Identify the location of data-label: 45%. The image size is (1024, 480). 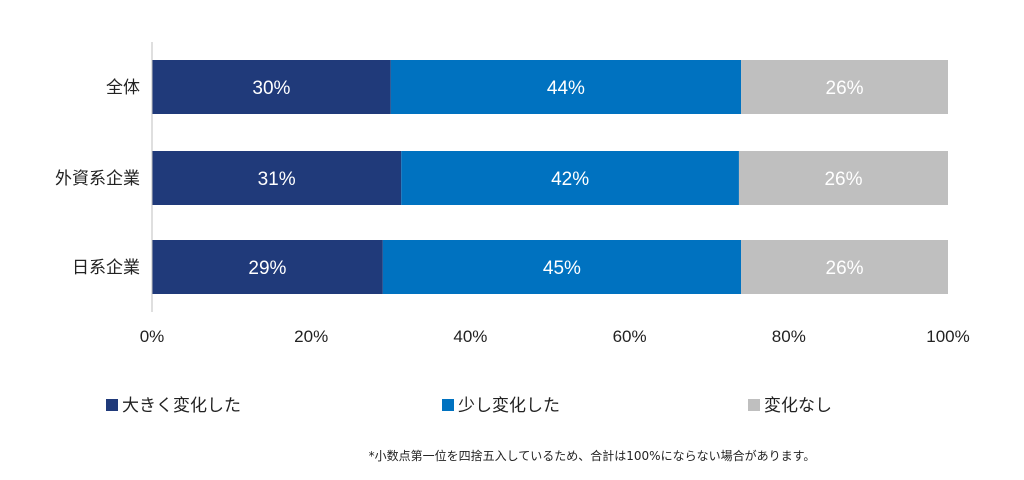
(562, 268).